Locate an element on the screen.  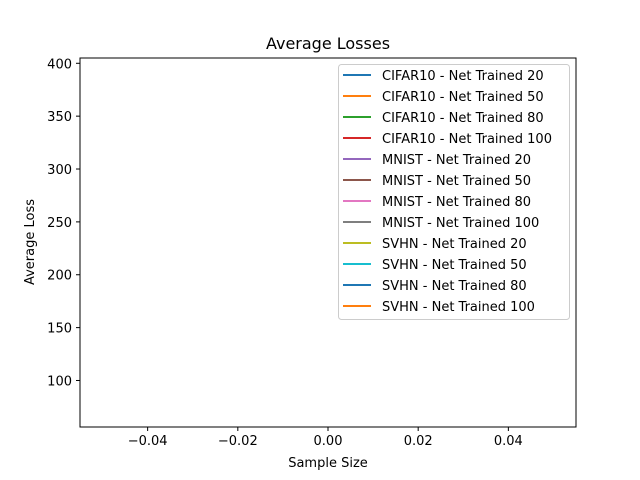
legend-label: SVHN - Net Trained 80 is located at coordinates (454, 286).